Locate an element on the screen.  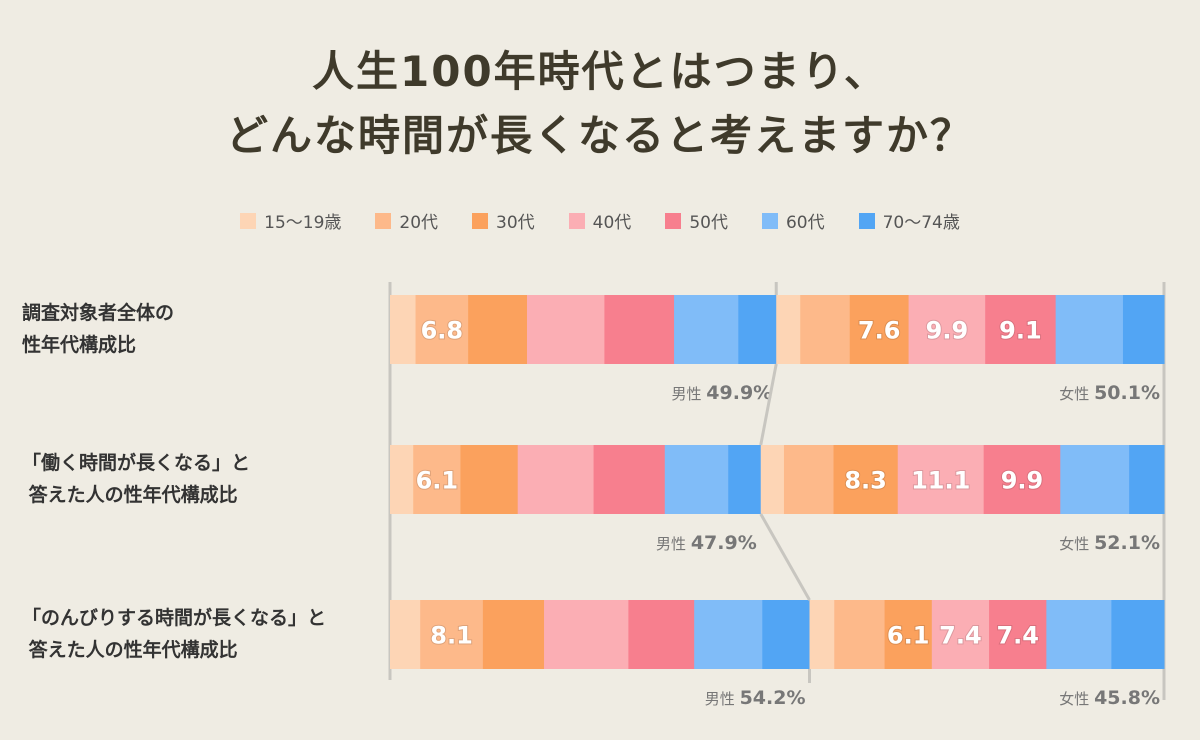
legend-item: 70〜74歳 is located at coordinates (909, 220).